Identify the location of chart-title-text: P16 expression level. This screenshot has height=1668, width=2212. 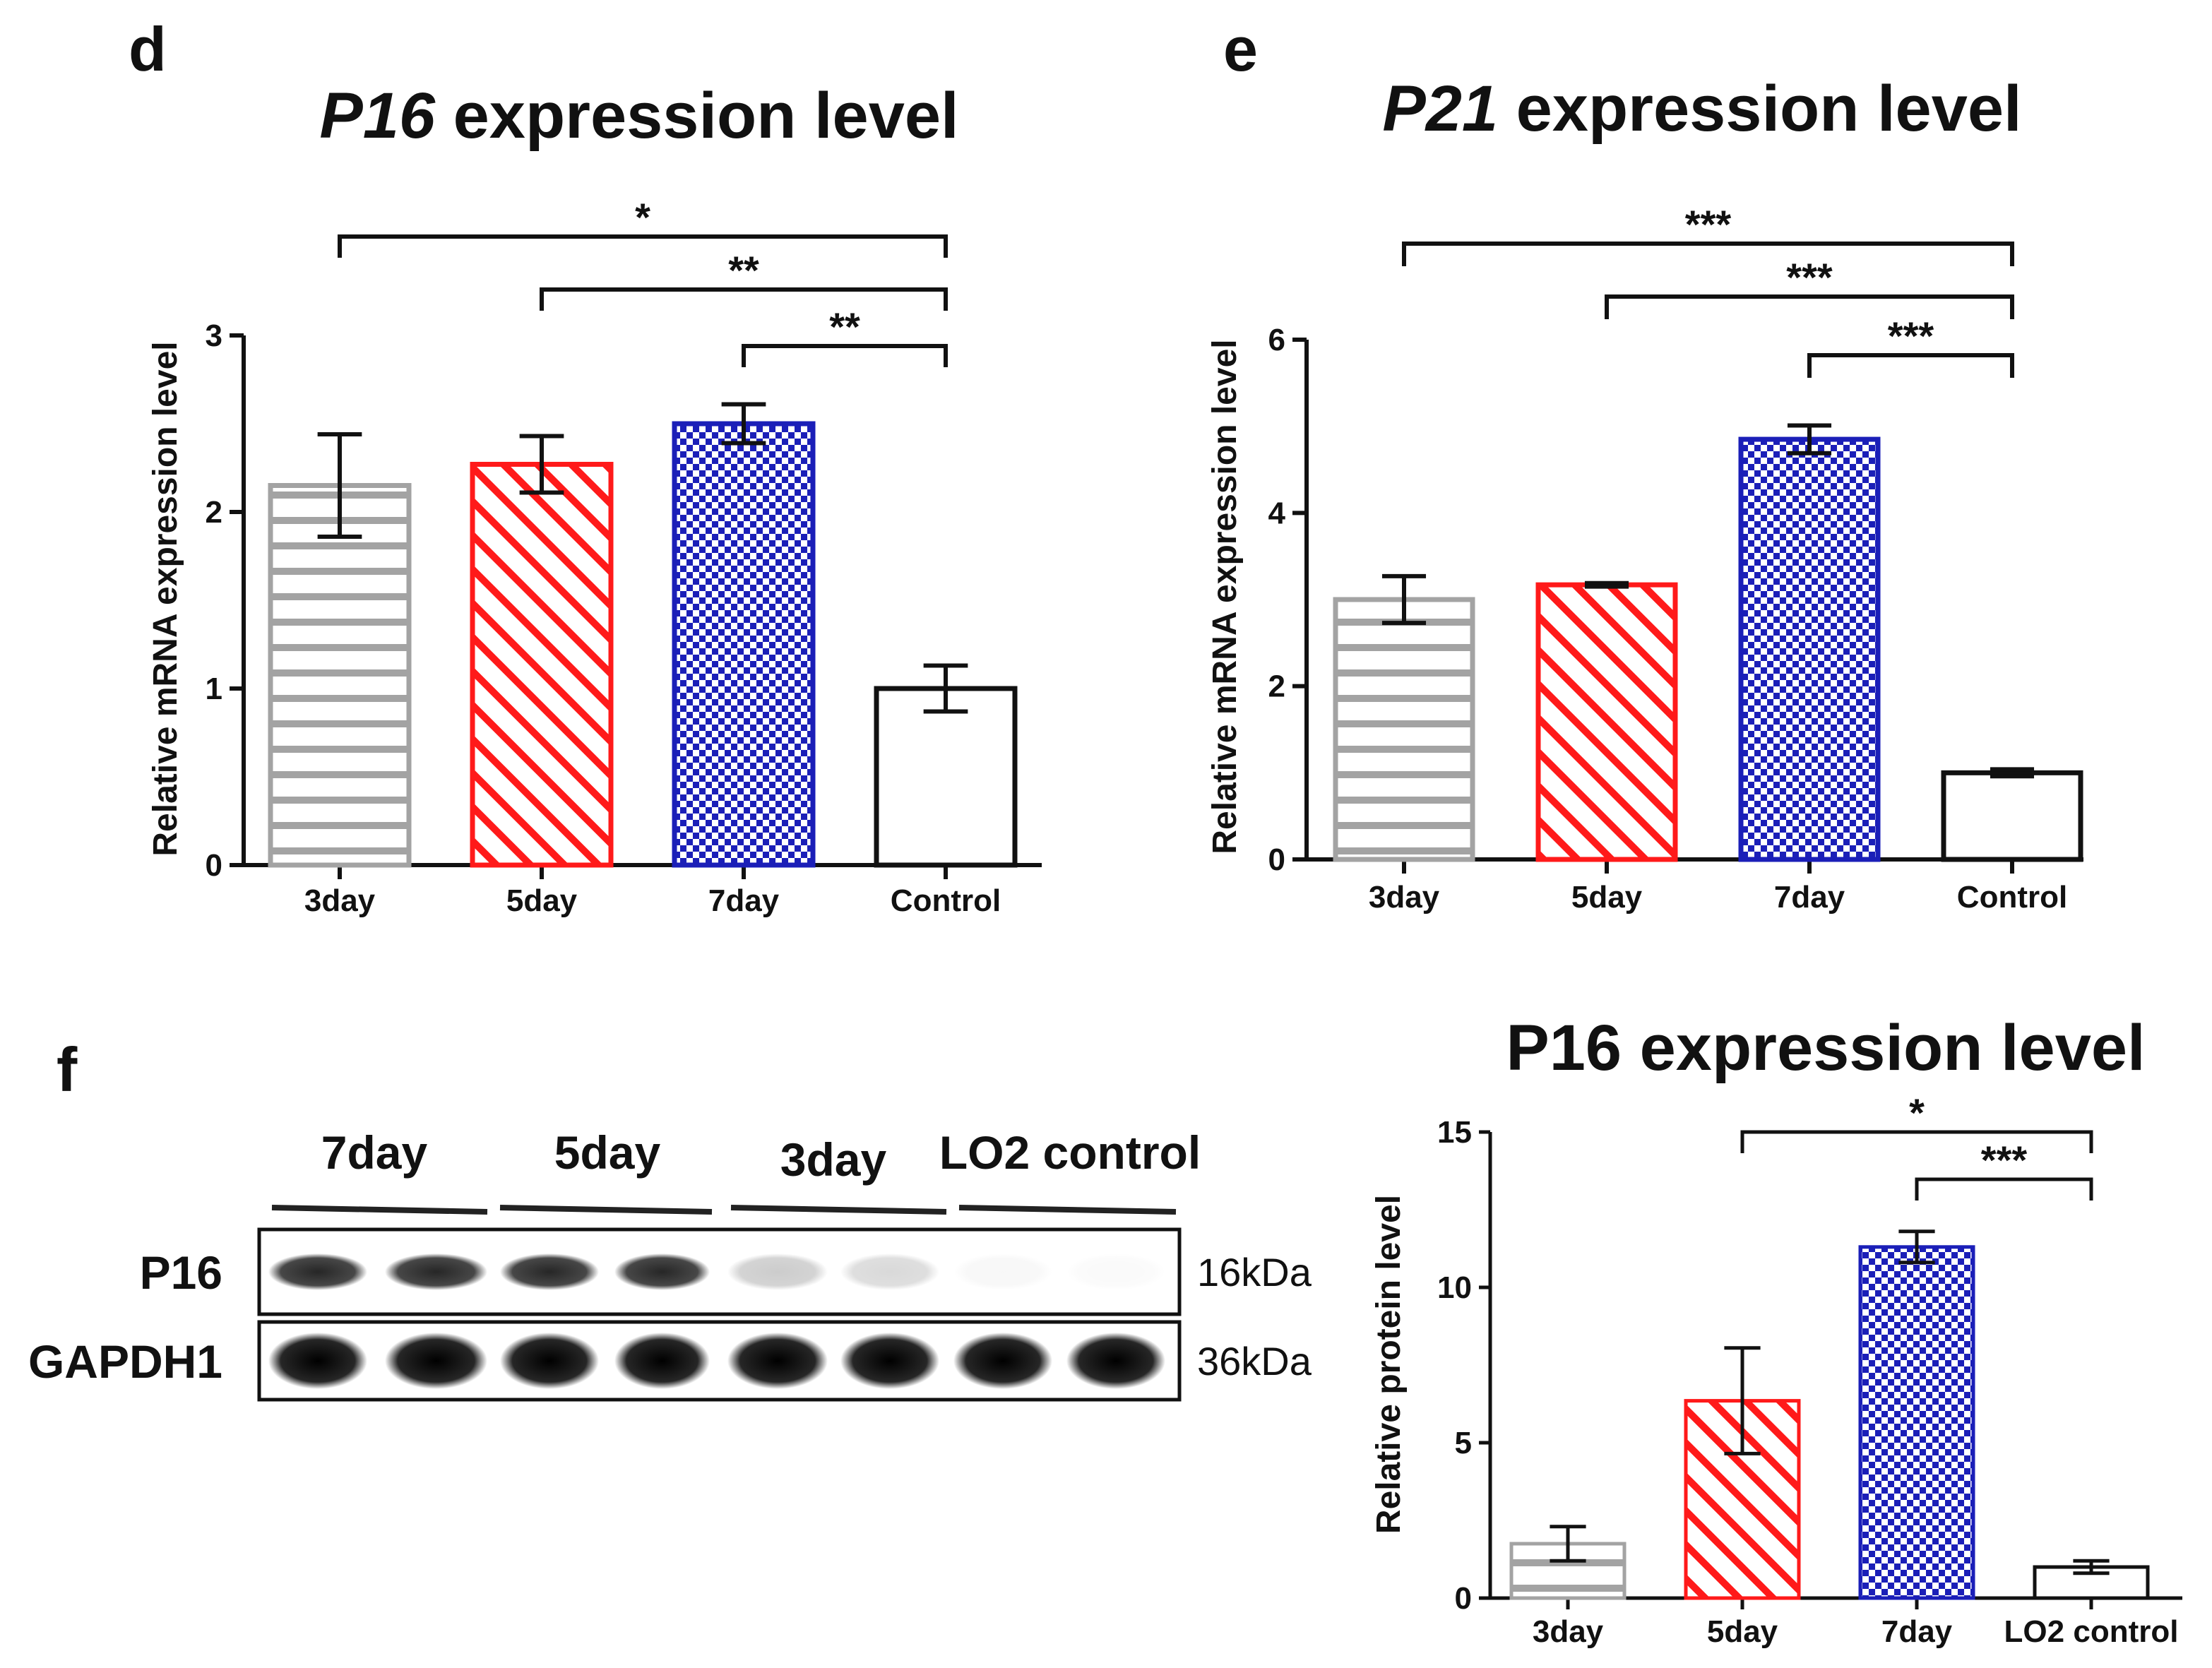
(1825, 1048).